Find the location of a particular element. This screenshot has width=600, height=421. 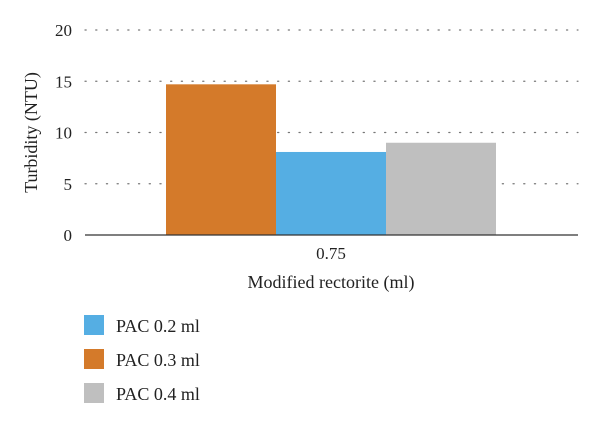

bar-pac-0-3-ml is located at coordinates (221, 159).